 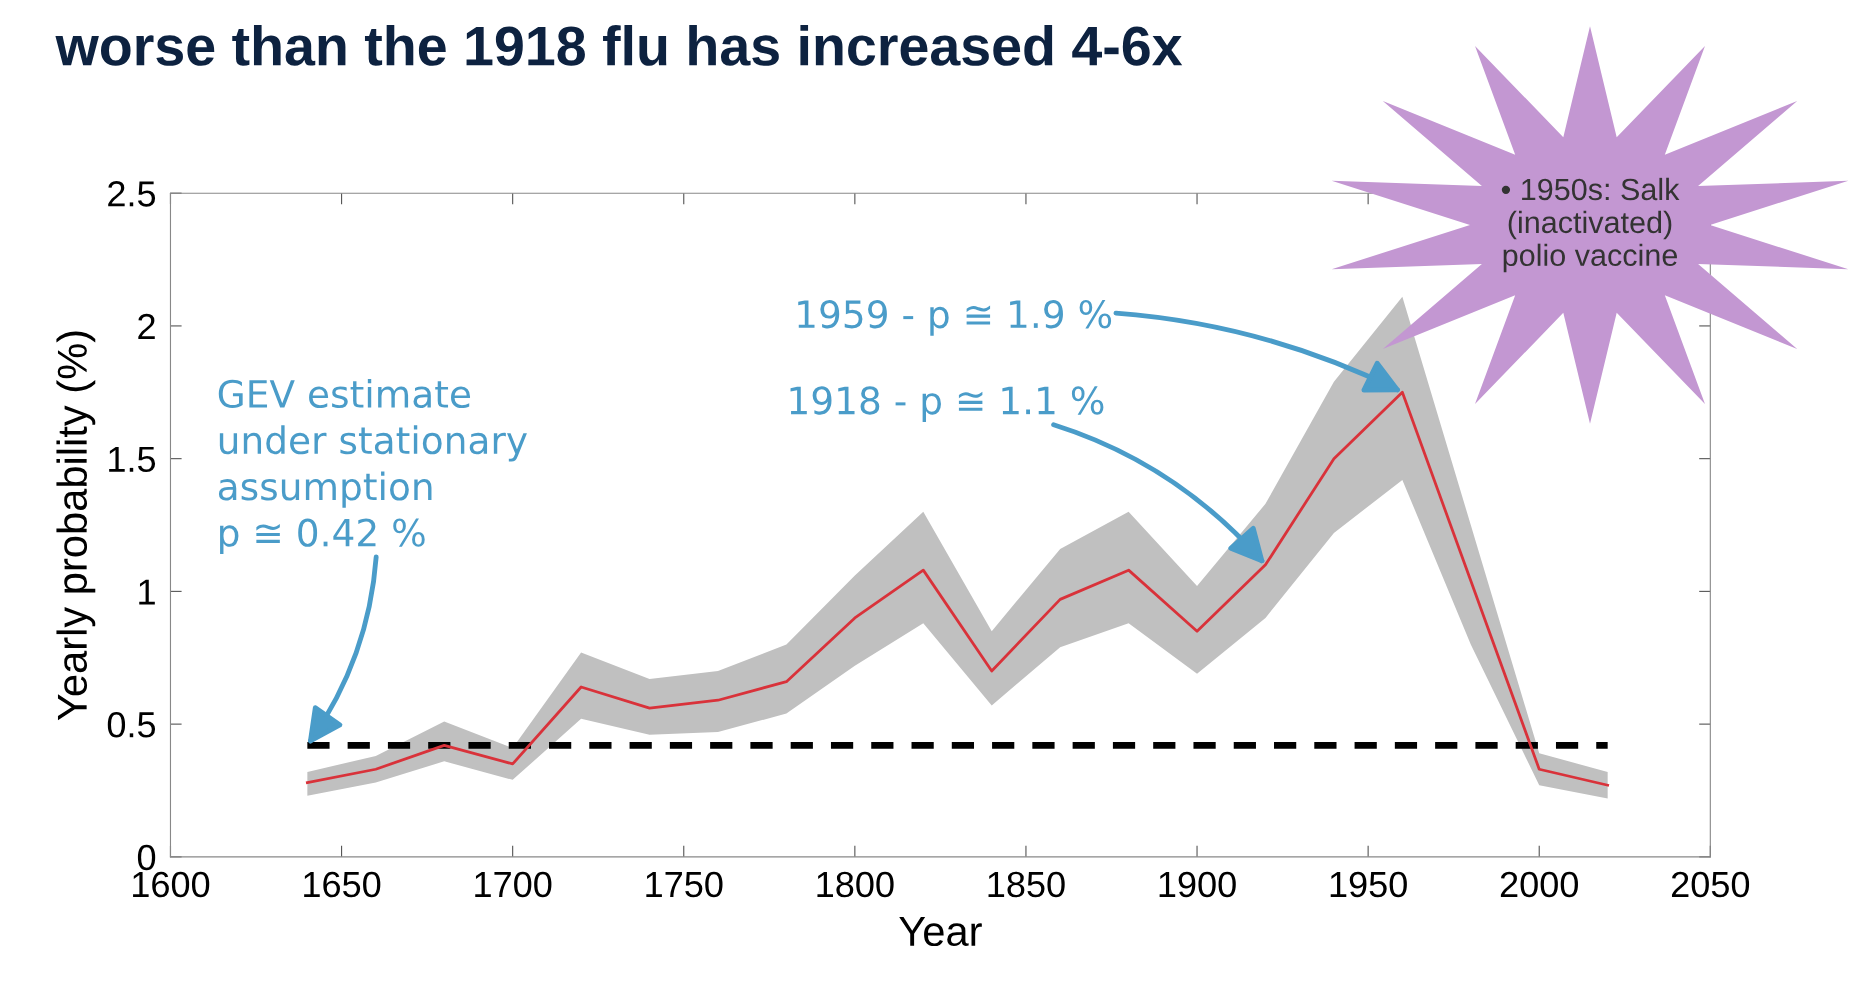 What do you see at coordinates (1026, 884) in the screenshot?
I see `x-tick-label: 1850` at bounding box center [1026, 884].